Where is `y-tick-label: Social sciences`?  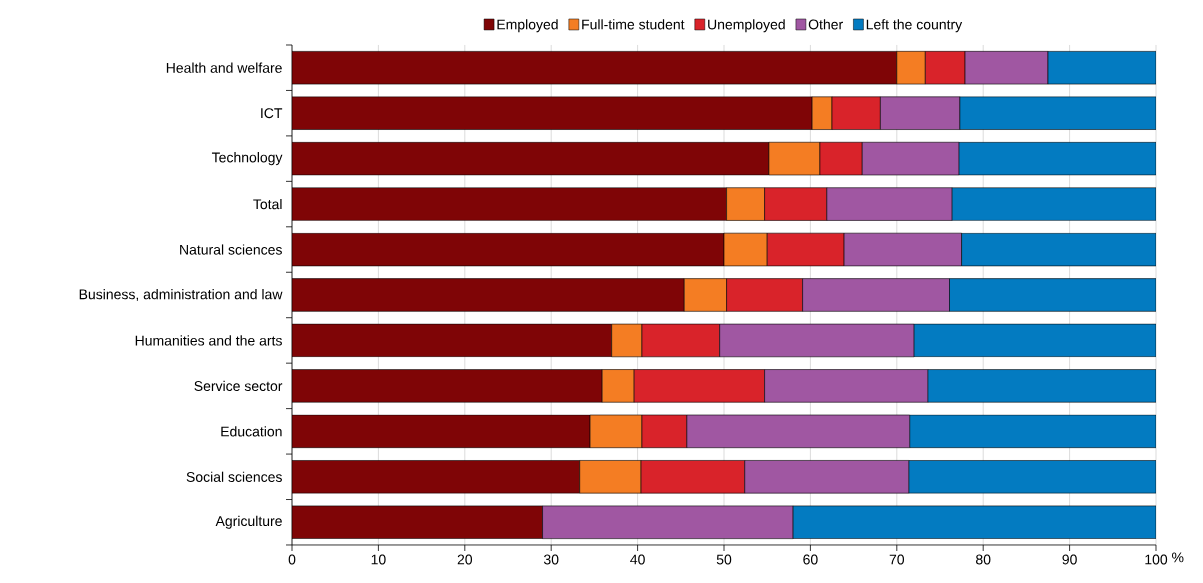 y-tick-label: Social sciences is located at coordinates (234, 476).